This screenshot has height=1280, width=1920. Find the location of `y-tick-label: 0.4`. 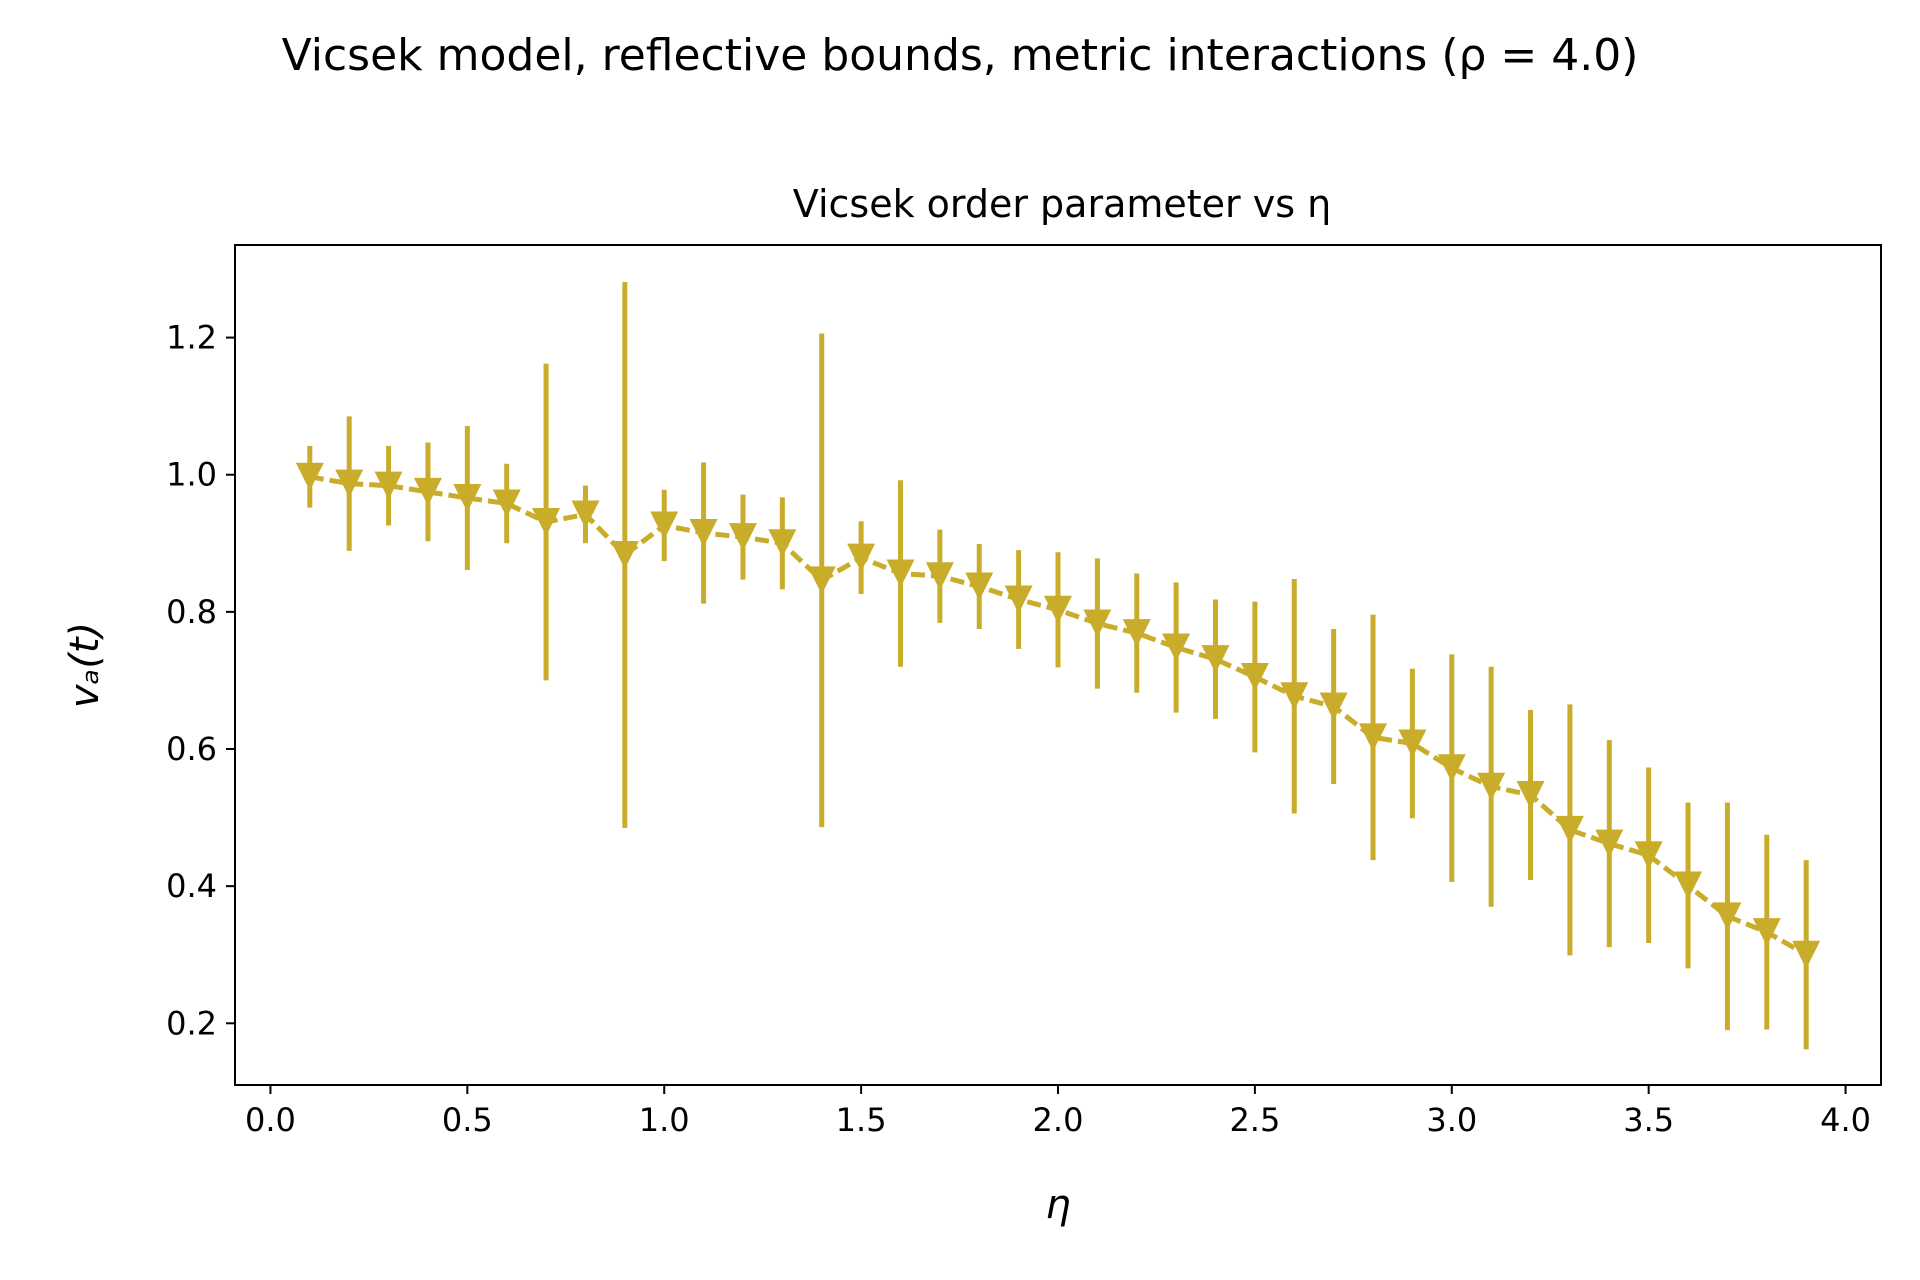

y-tick-label: 0.4 is located at coordinates (191, 886).